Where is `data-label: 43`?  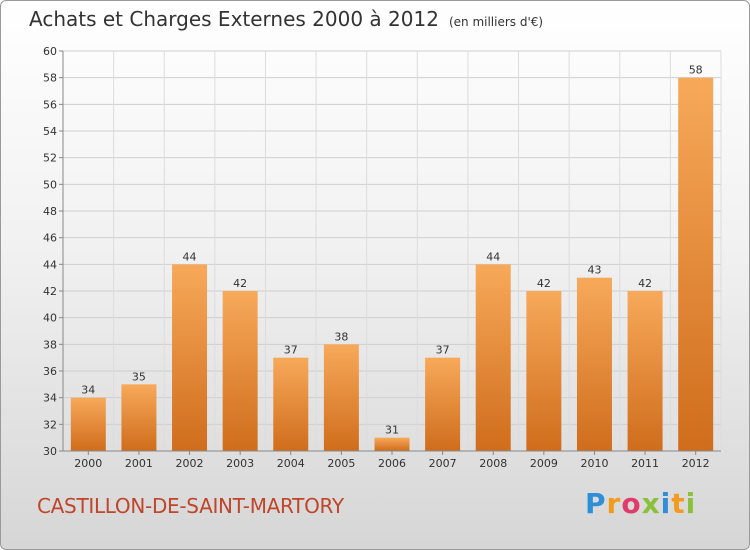 data-label: 43 is located at coordinates (594, 270).